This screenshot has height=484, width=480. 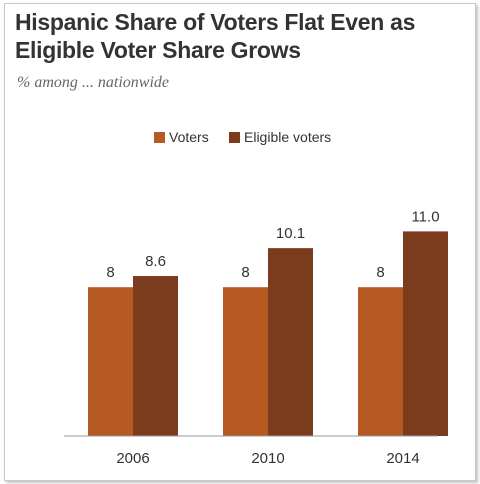 I want to click on data-label-2010-series-2: 10.1, so click(x=290, y=233).